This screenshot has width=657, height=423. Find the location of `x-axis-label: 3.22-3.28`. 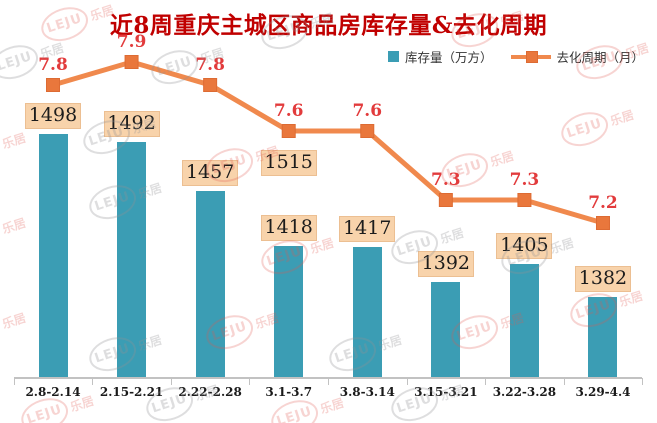

x-axis-label: 3.22-3.28 is located at coordinates (524, 392).